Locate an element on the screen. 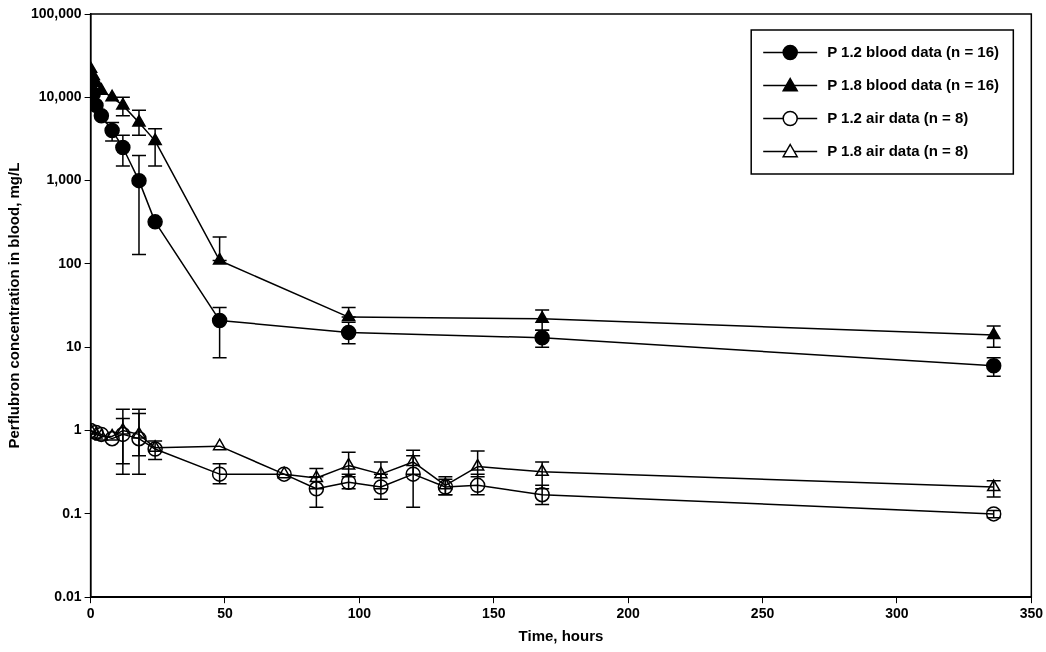 The height and width of the screenshot is (652, 1046). y-tick-label: 100 is located at coordinates (70, 262).